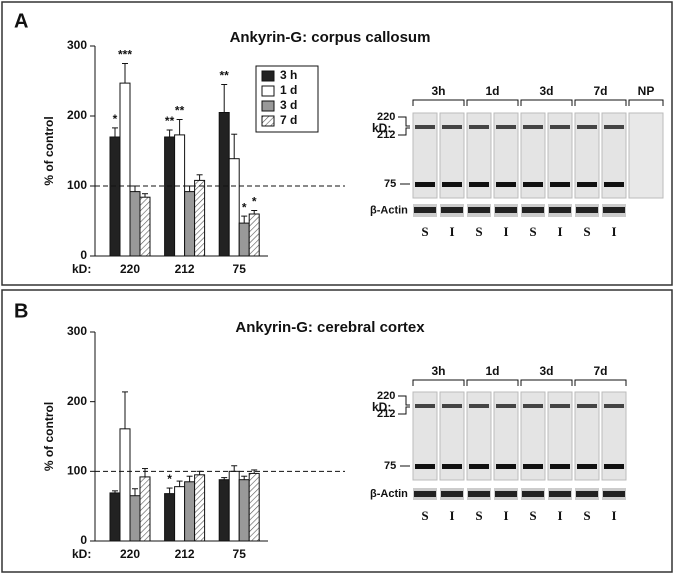 Image resolution: width=675 pixels, height=580 pixels. Describe the element at coordinates (125, 55) in the screenshot. I see `significance: ***` at that location.